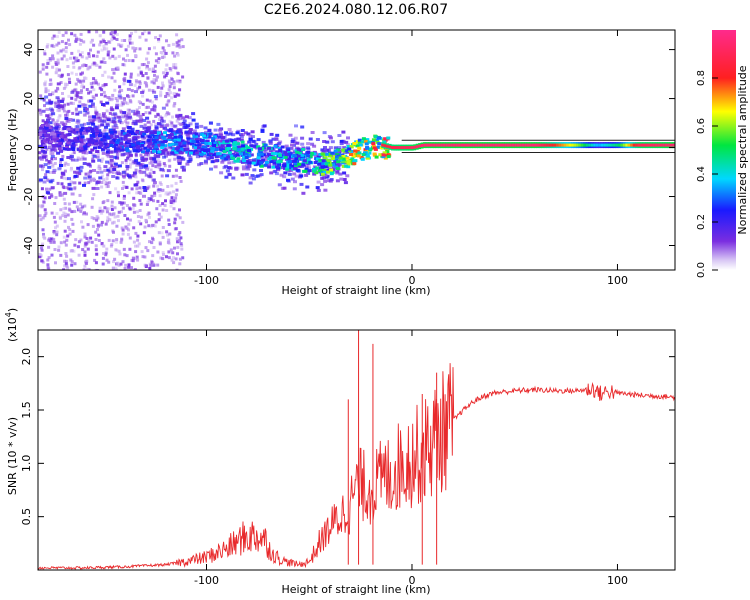  I want to click on spectrogram-x-tick-label: 100, so click(617, 280).